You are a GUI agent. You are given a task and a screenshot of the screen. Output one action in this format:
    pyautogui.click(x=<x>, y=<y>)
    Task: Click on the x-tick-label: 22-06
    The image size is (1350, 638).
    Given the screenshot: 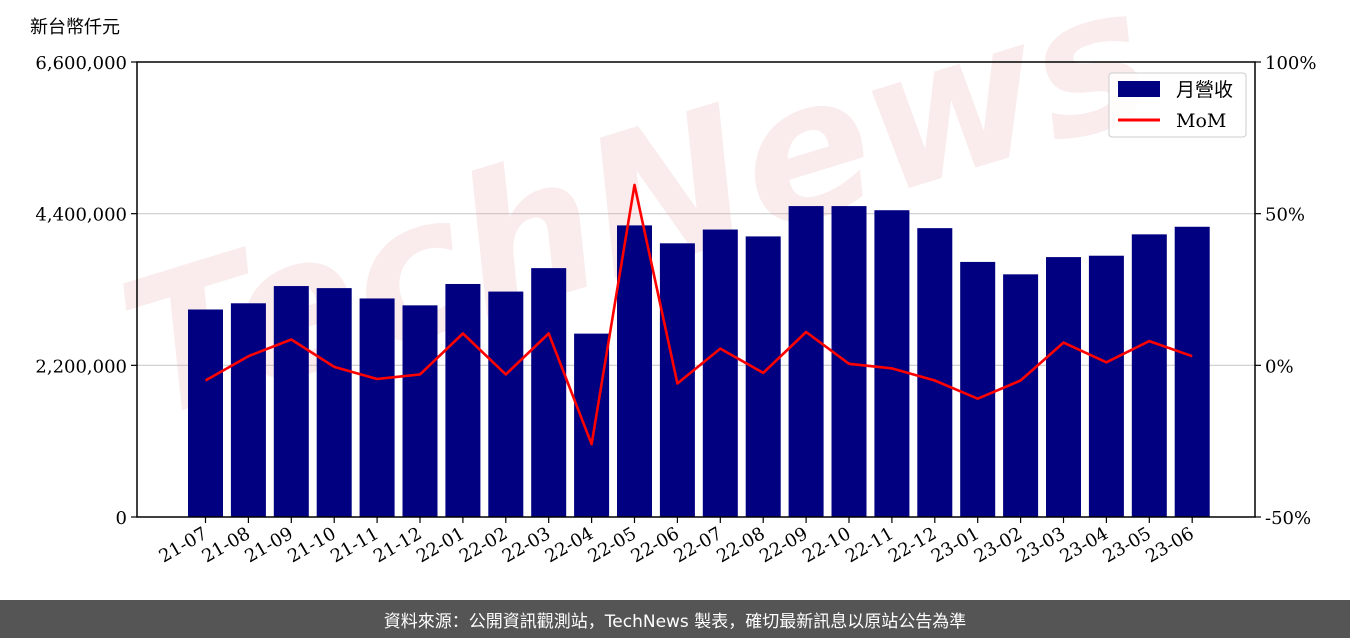 What is the action you would take?
    pyautogui.click(x=654, y=545)
    